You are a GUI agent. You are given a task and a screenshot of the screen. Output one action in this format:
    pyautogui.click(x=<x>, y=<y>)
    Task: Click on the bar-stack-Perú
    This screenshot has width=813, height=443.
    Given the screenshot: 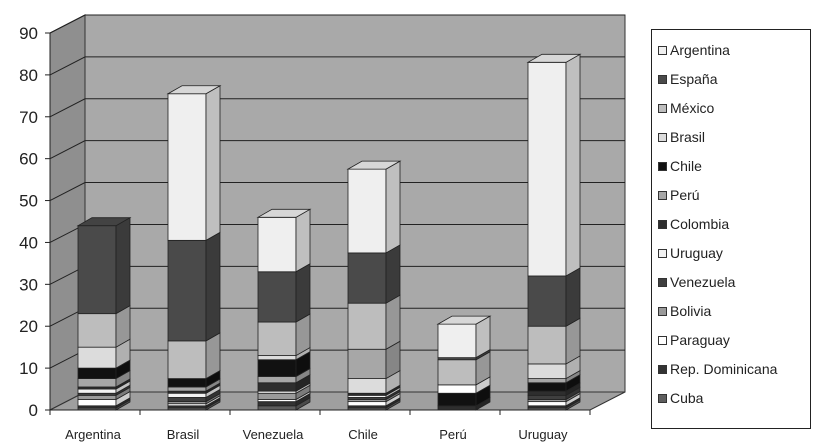 What is the action you would take?
    pyautogui.click(x=464, y=363)
    